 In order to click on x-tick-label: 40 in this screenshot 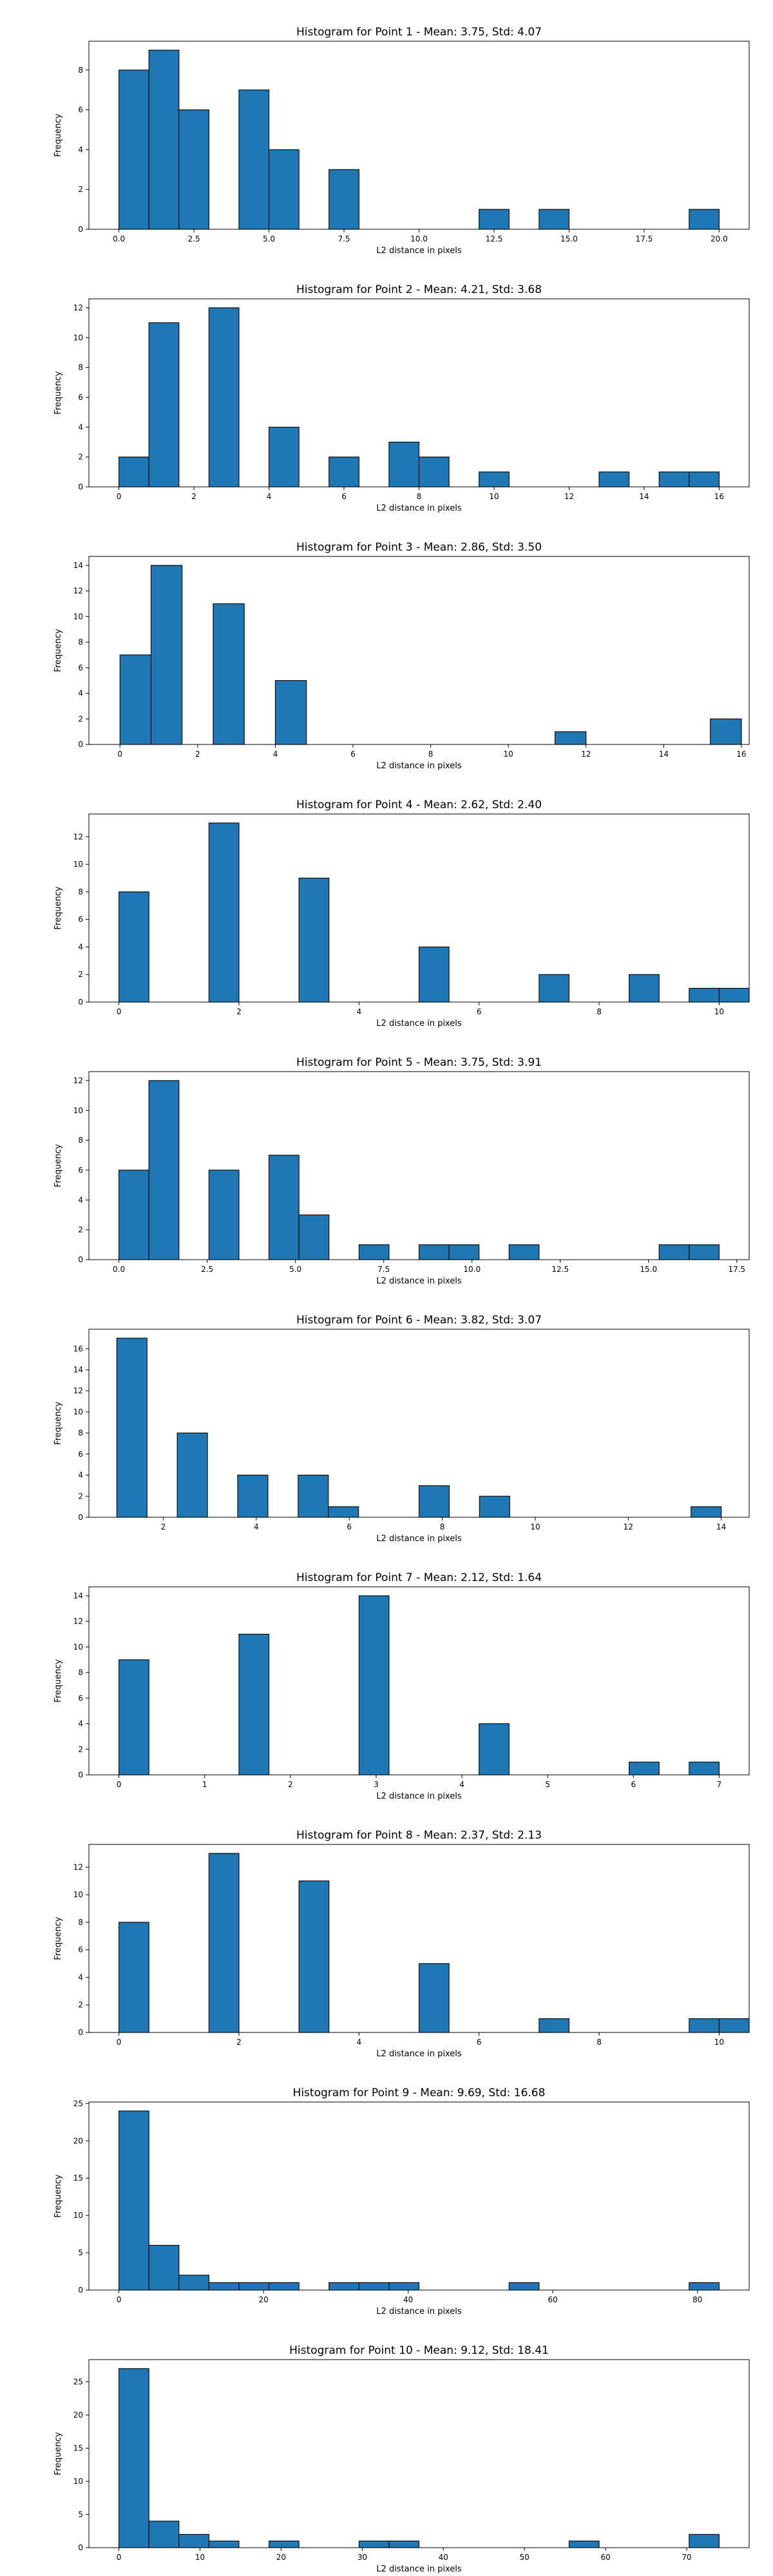, I will do `click(408, 2299)`.